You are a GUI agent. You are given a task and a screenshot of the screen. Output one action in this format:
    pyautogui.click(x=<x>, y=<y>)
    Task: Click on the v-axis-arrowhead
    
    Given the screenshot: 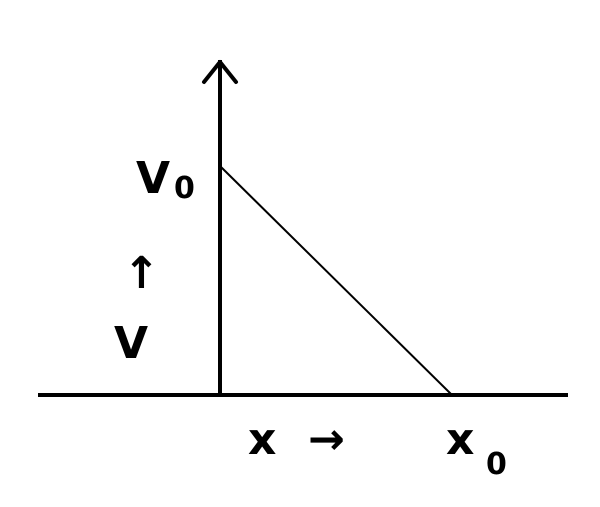 What is the action you would take?
    pyautogui.click(x=220, y=72)
    